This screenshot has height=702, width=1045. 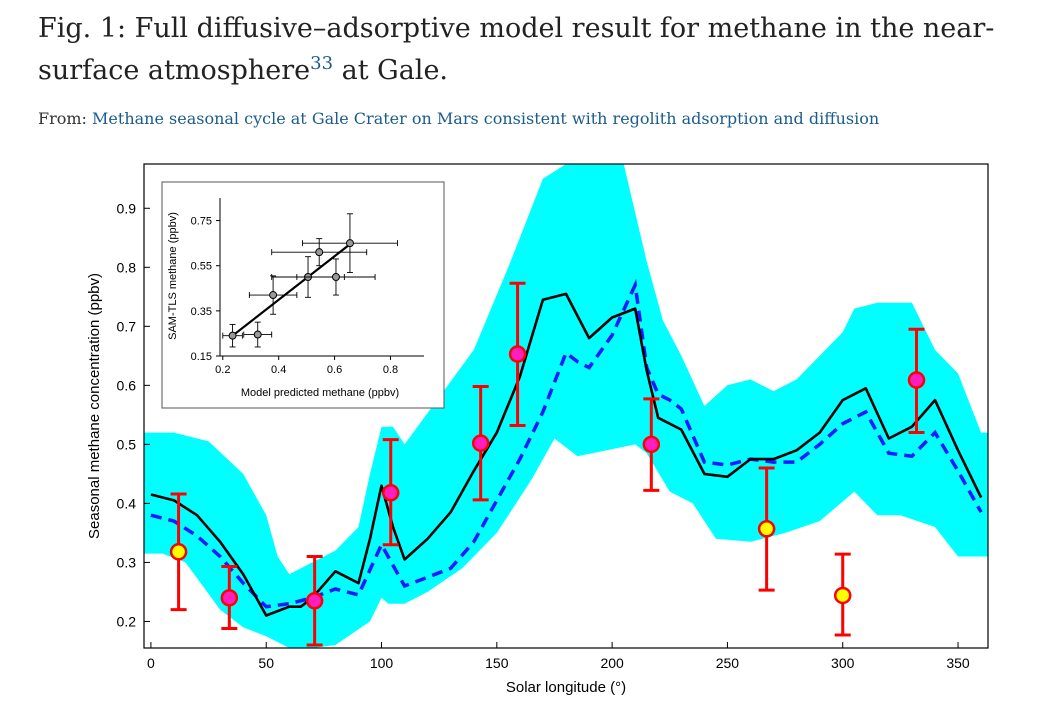 I want to click on x-tick-label: 250, so click(x=728, y=663).